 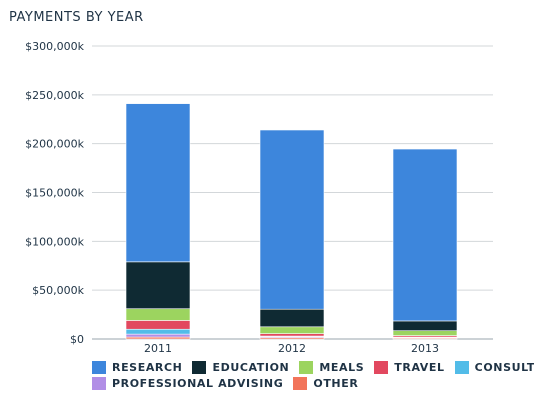 What do you see at coordinates (292, 335) in the screenshot?
I see `bar-segment-travel-2012` at bounding box center [292, 335].